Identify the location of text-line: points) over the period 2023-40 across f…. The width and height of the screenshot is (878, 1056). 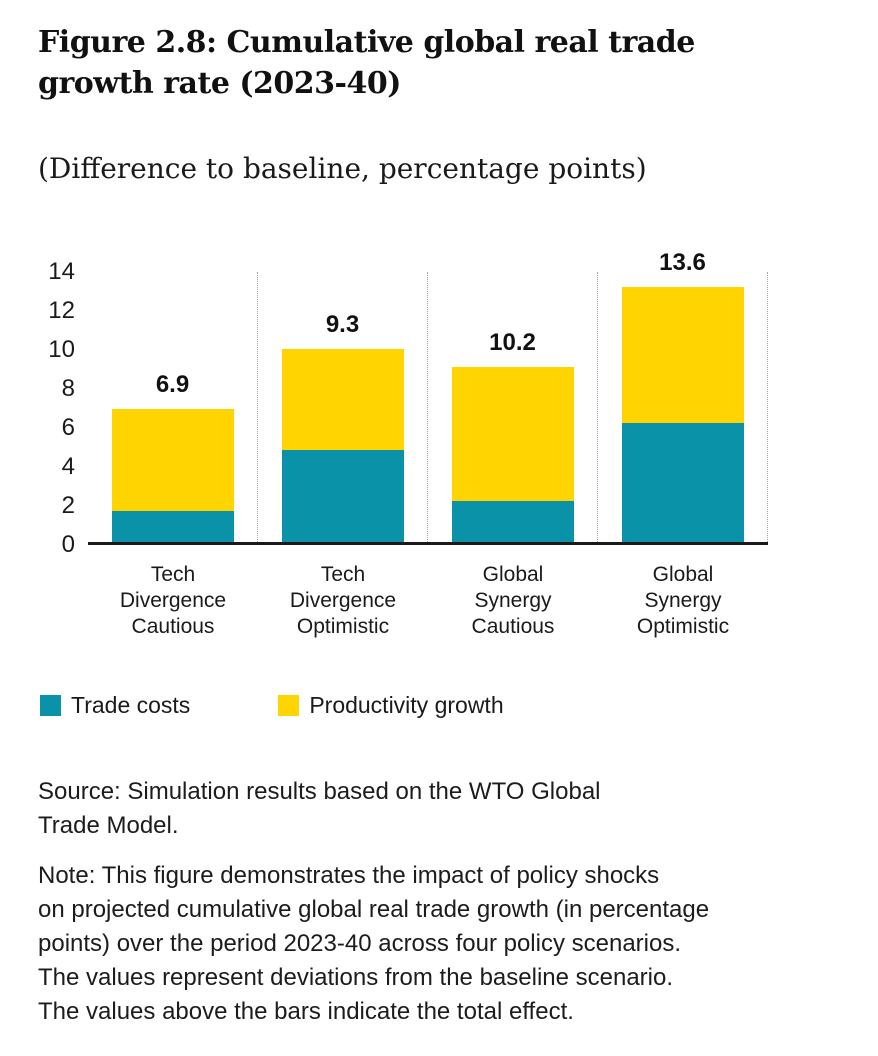
(360, 943).